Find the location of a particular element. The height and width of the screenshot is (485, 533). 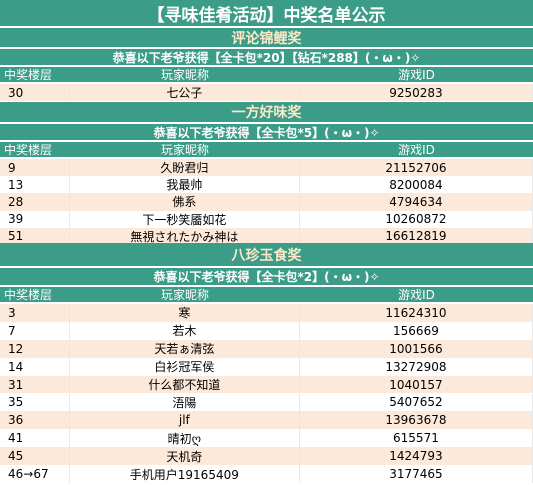

table-row: 31 什么都不知道 1040157 is located at coordinates (266, 384).